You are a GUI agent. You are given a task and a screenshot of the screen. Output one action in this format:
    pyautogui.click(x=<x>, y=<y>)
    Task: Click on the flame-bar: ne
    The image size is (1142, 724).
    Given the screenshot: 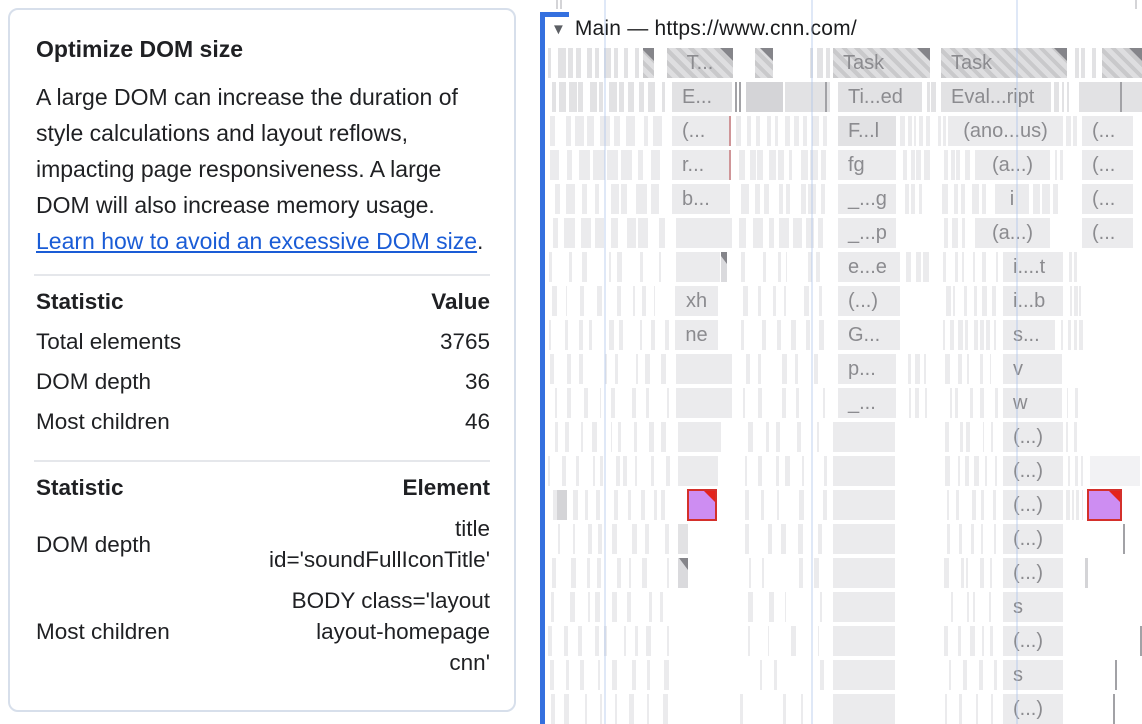 What is the action you would take?
    pyautogui.click(x=696, y=335)
    